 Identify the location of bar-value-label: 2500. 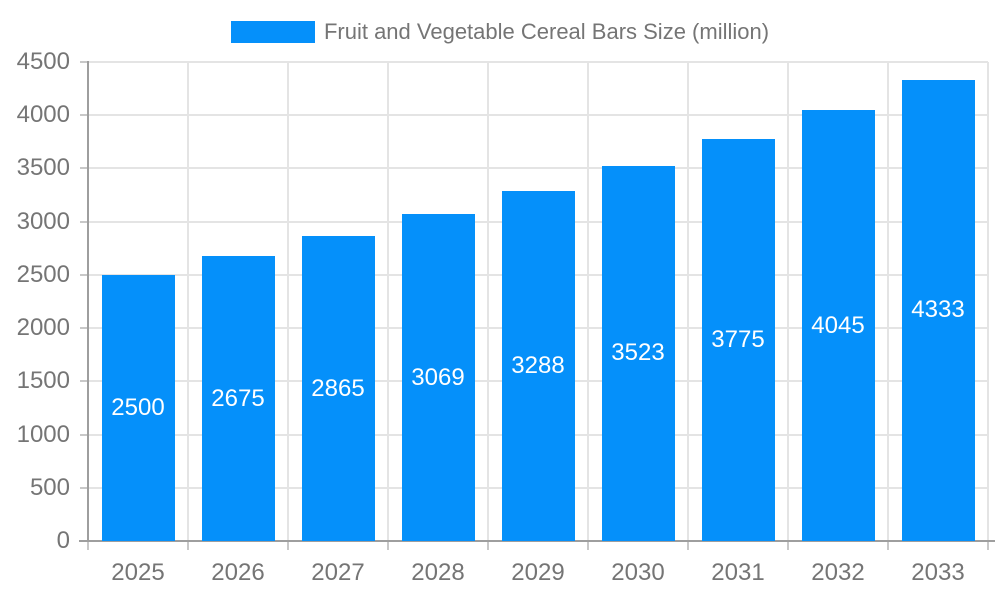
(138, 407).